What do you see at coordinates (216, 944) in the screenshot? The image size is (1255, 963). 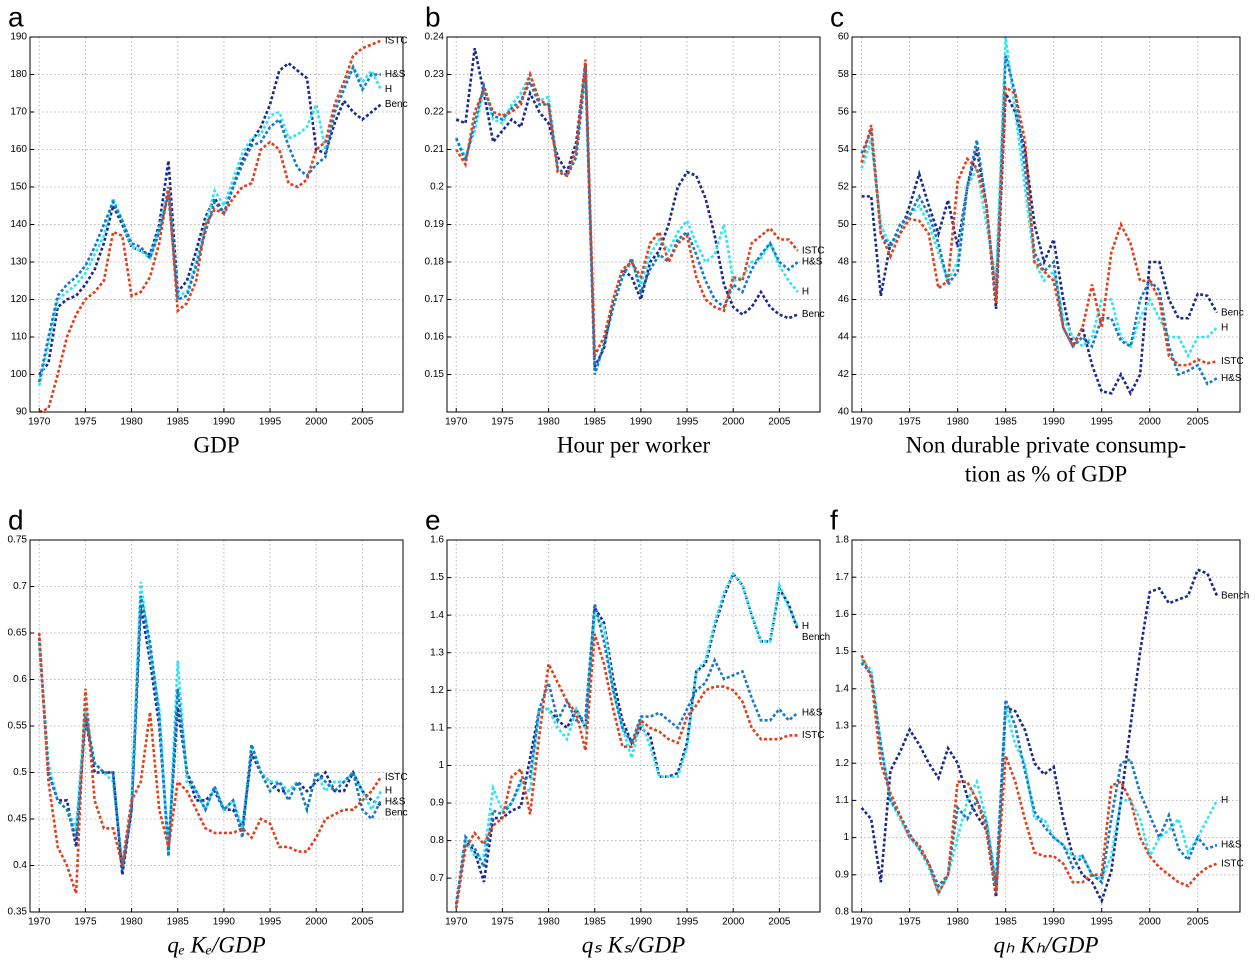 I see `x-axis-label: qₑ Kₑ/GDP` at bounding box center [216, 944].